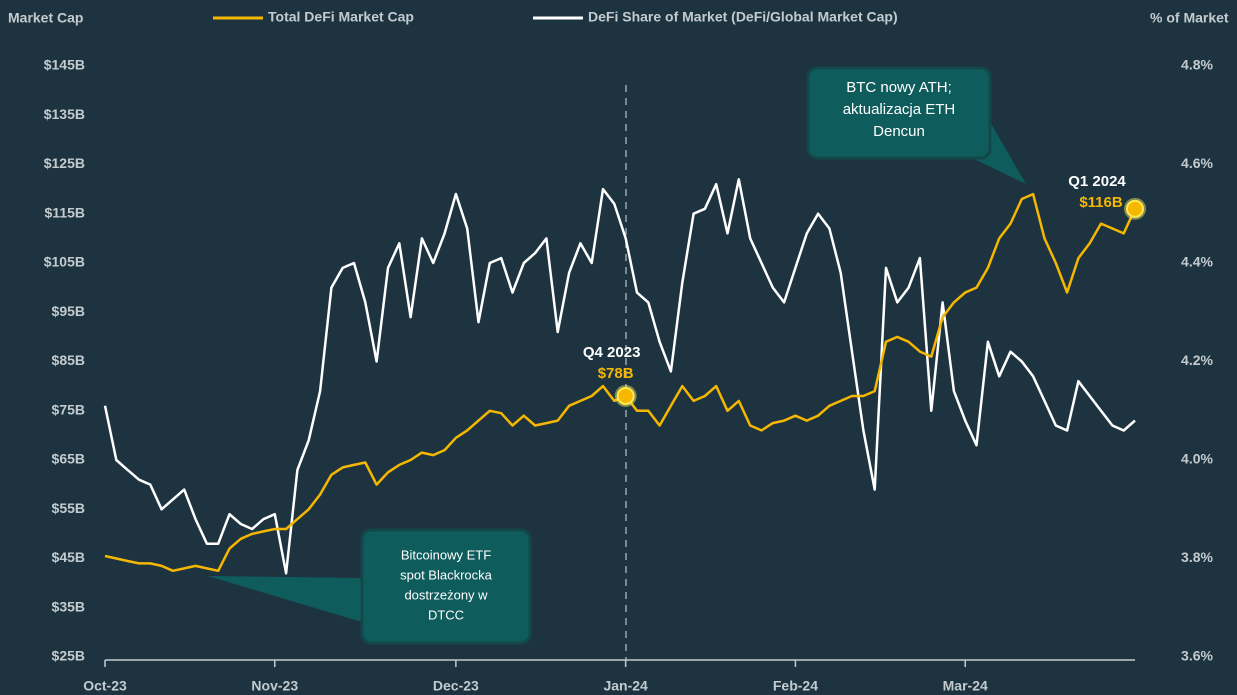 The width and height of the screenshot is (1237, 695). Describe the element at coordinates (105, 686) in the screenshot. I see `x-tick-label: Oct-23` at that location.